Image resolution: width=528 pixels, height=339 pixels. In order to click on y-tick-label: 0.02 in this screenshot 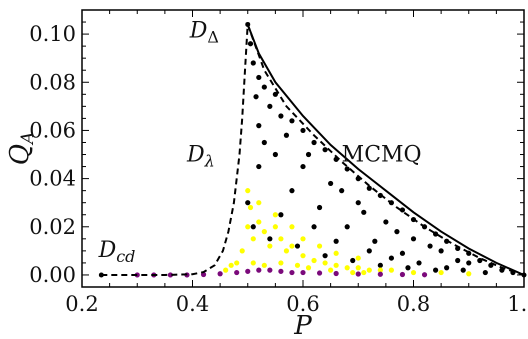, I will do `click(52, 227)`.